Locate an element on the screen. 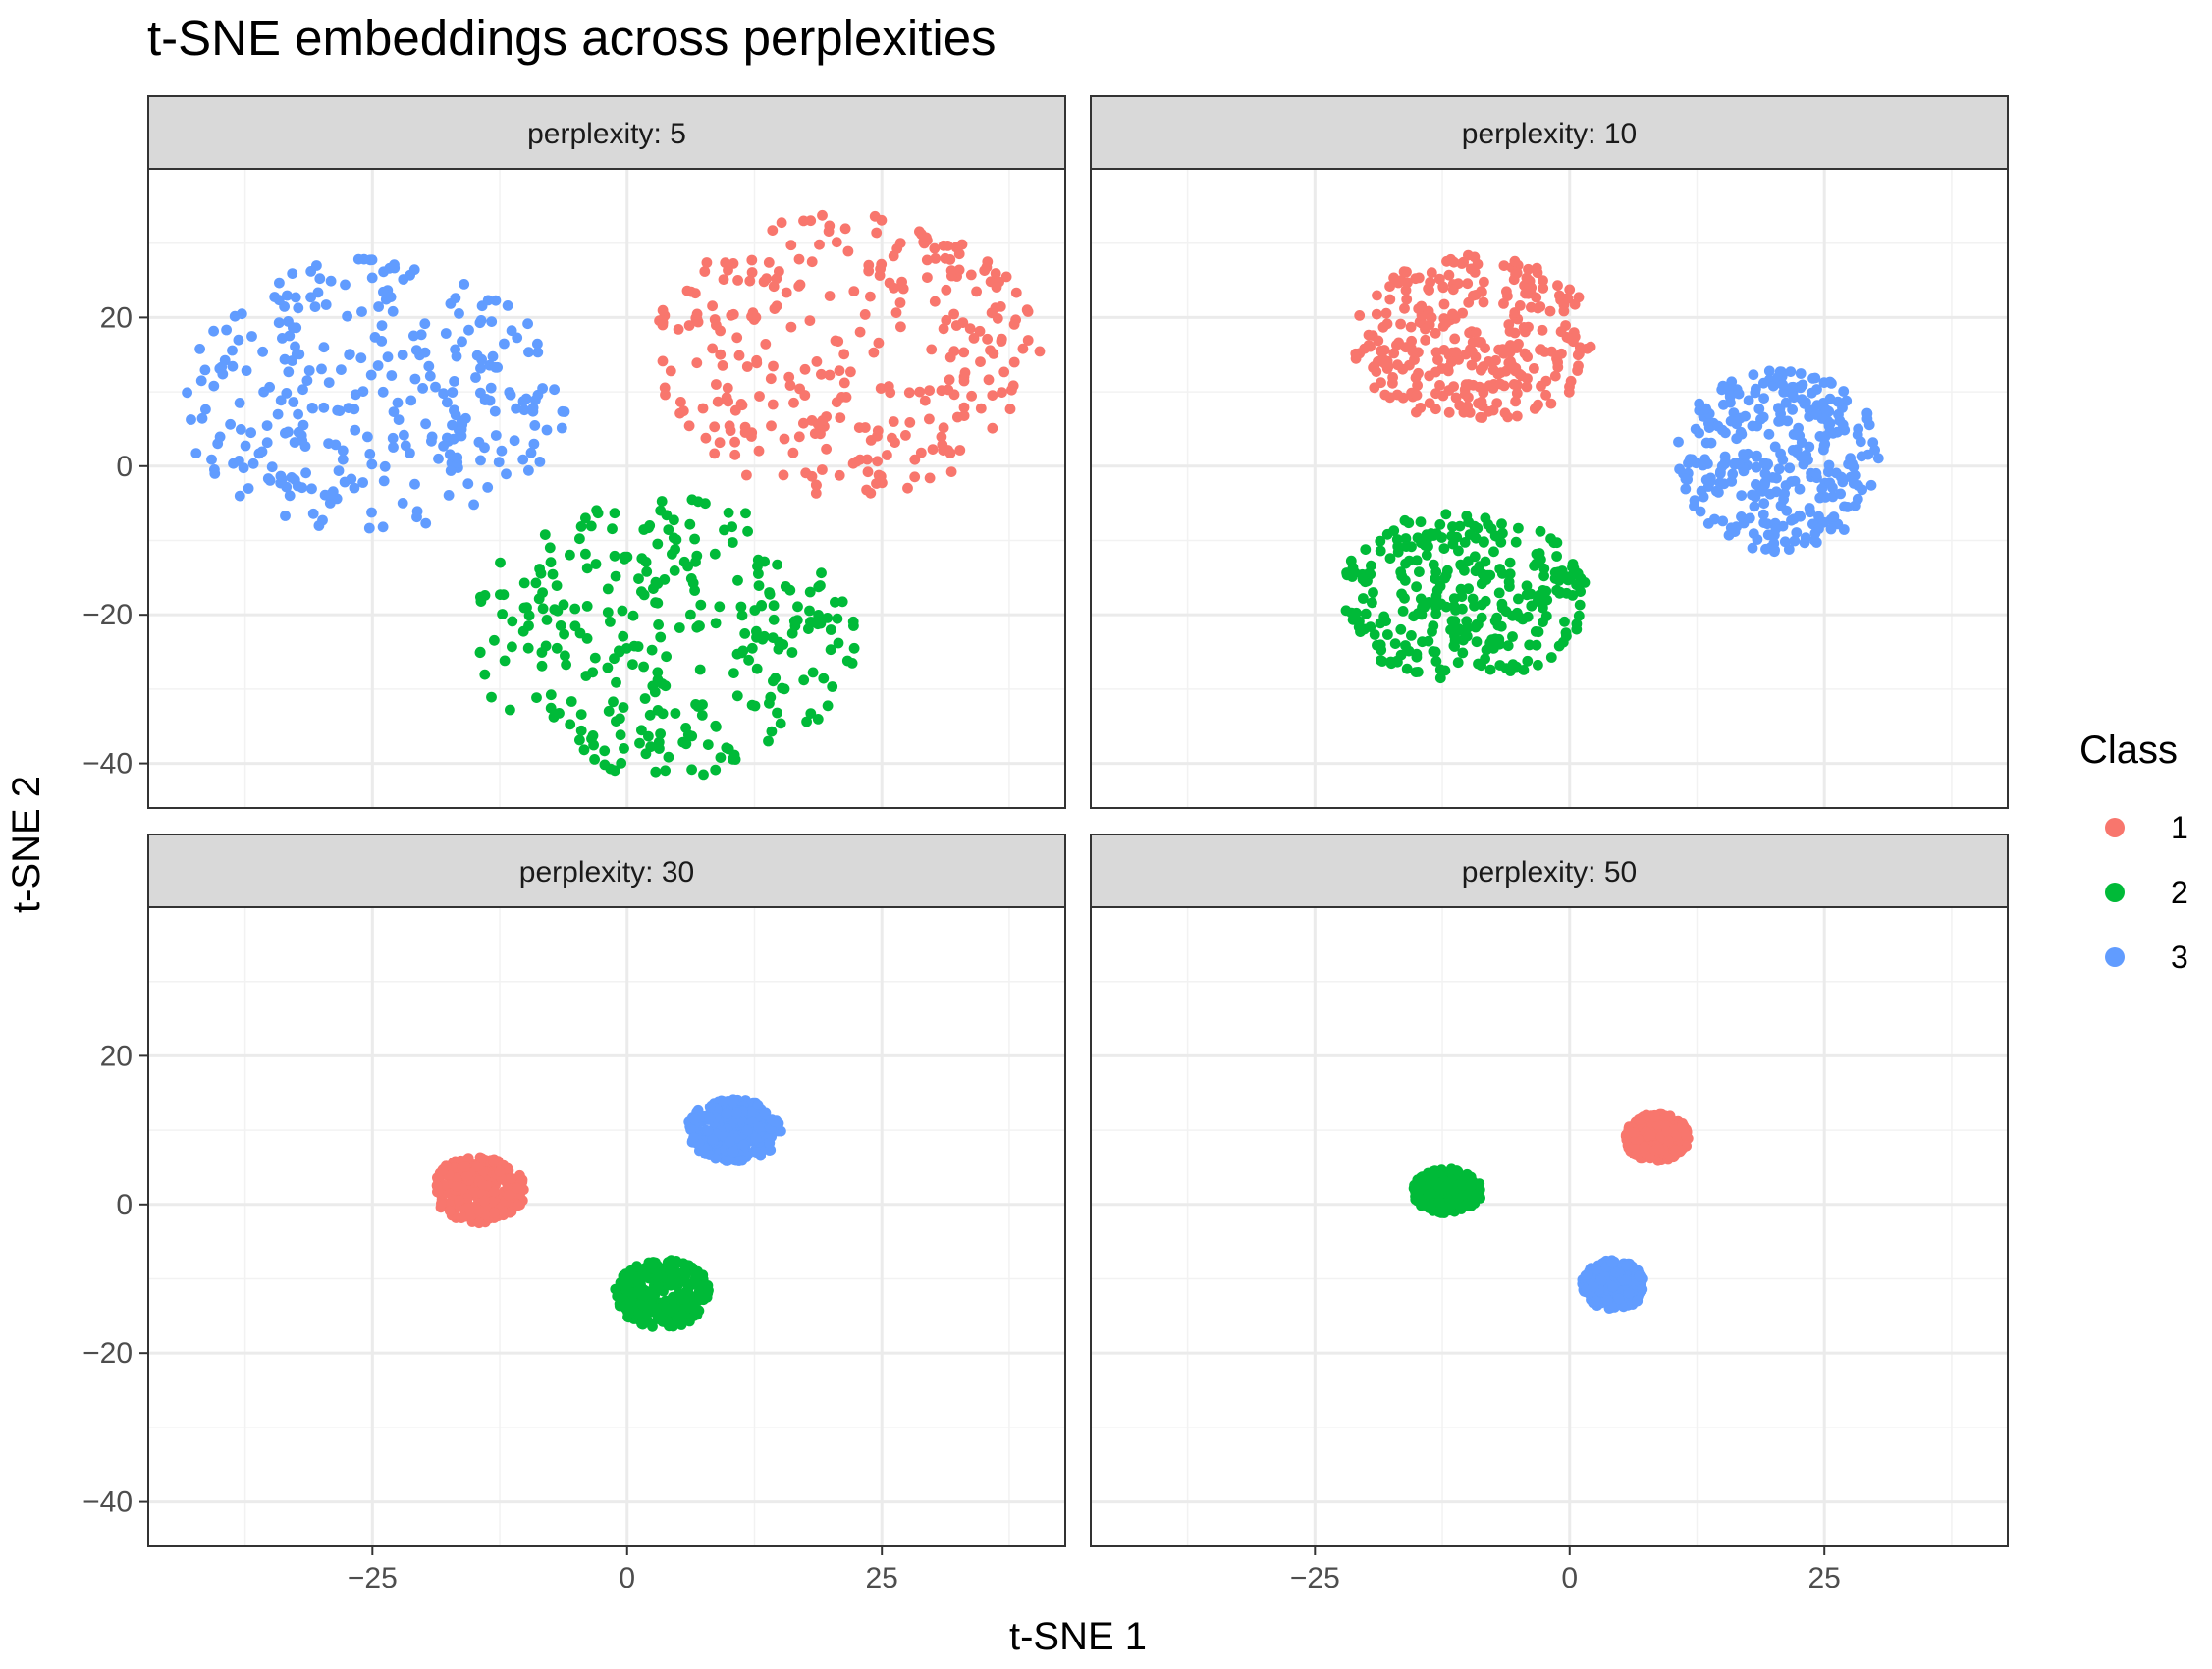 This screenshot has height=1669, width=2212. facet-strip is located at coordinates (1549, 132).